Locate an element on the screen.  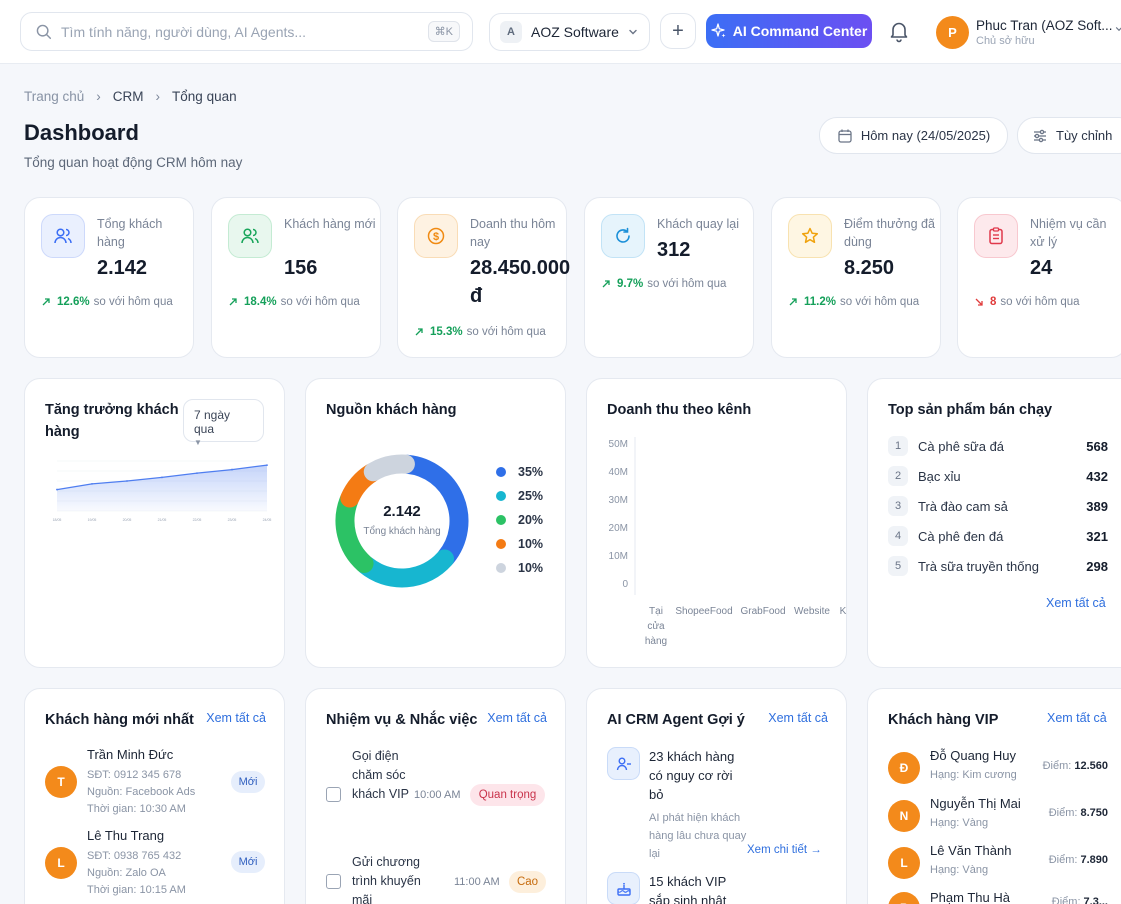
growth-area-chart: 18/05 19/05 20/05 21/05 22/05 23/05 24/05 is located at coordinates (162, 491).